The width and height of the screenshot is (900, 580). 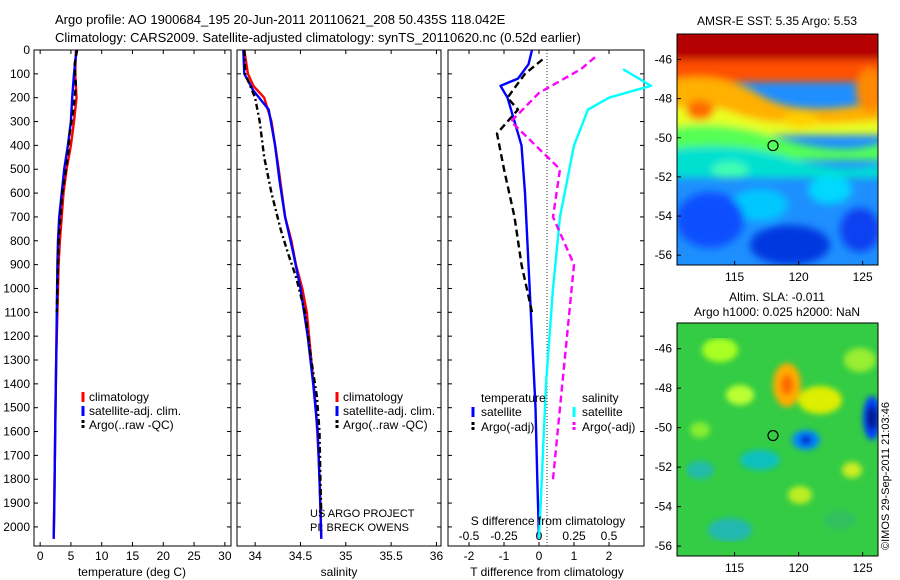 I want to click on x-tick-label: -1, so click(x=504, y=556).